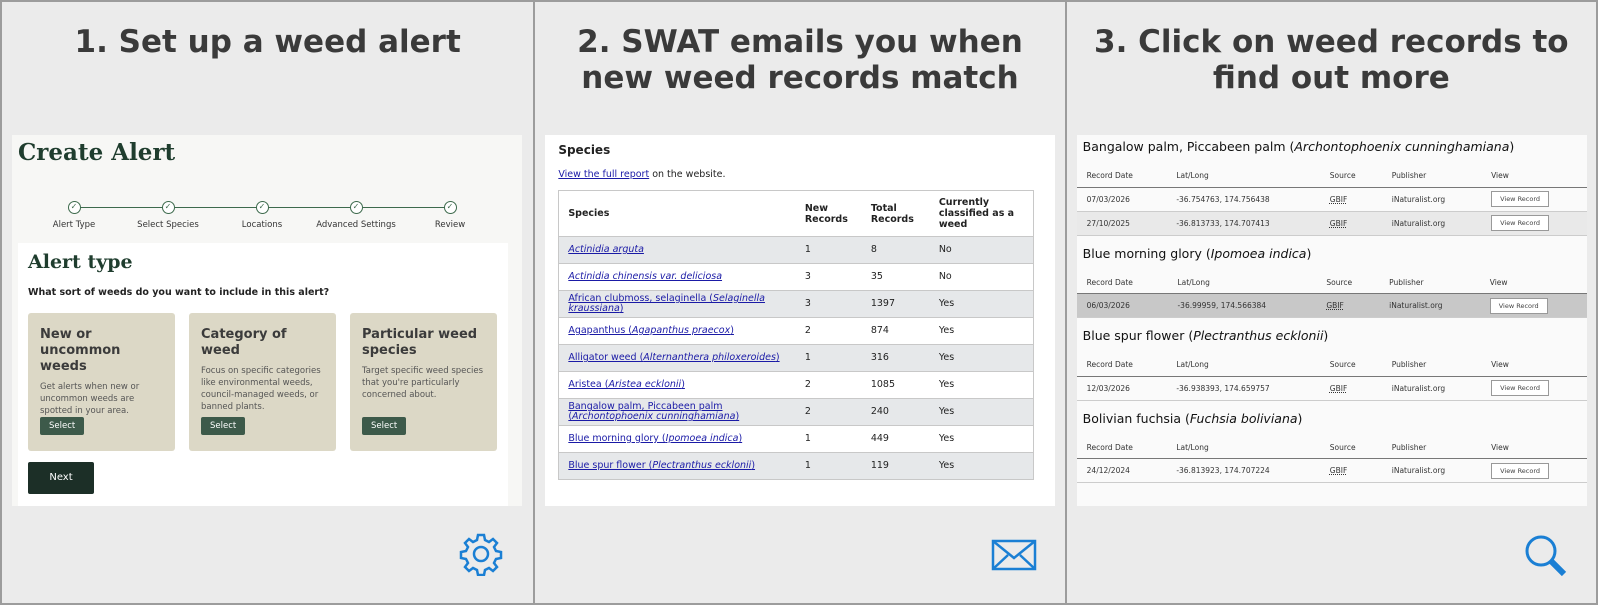 The height and width of the screenshot is (605, 1598). What do you see at coordinates (895, 412) in the screenshot?
I see `total-records: 240` at bounding box center [895, 412].